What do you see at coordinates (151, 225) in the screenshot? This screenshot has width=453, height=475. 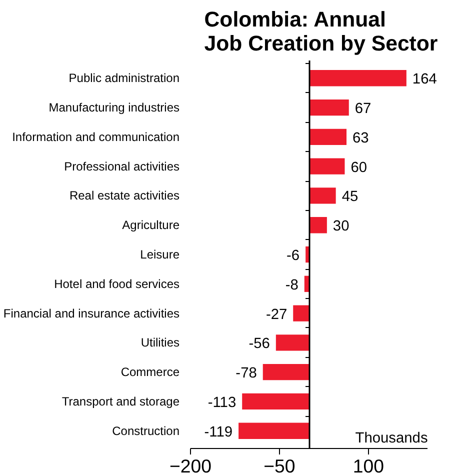 I see `y-tick-label: Agriculture` at bounding box center [151, 225].